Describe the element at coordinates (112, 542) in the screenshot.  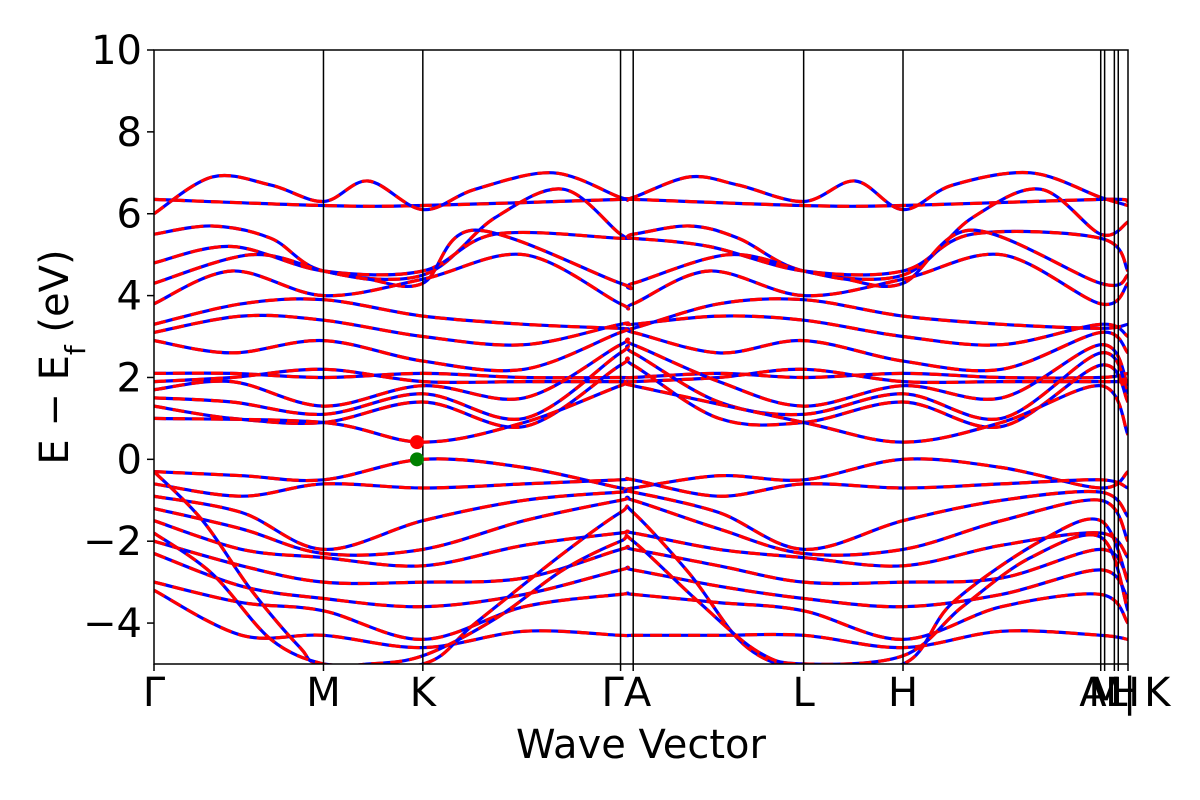
I see `y-tick-label-1: −2` at that location.